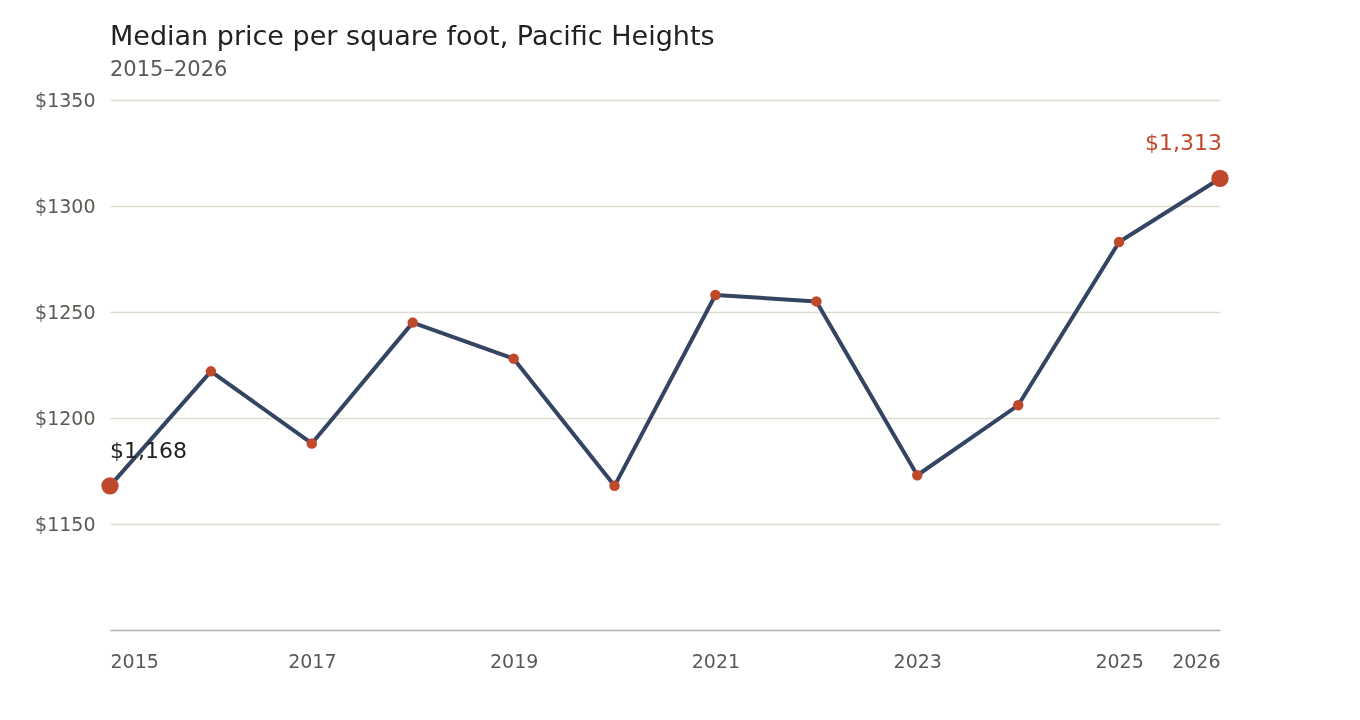 The width and height of the screenshot is (1360, 720). What do you see at coordinates (65, 417) in the screenshot?
I see `y-tick-label: $1200` at bounding box center [65, 417].